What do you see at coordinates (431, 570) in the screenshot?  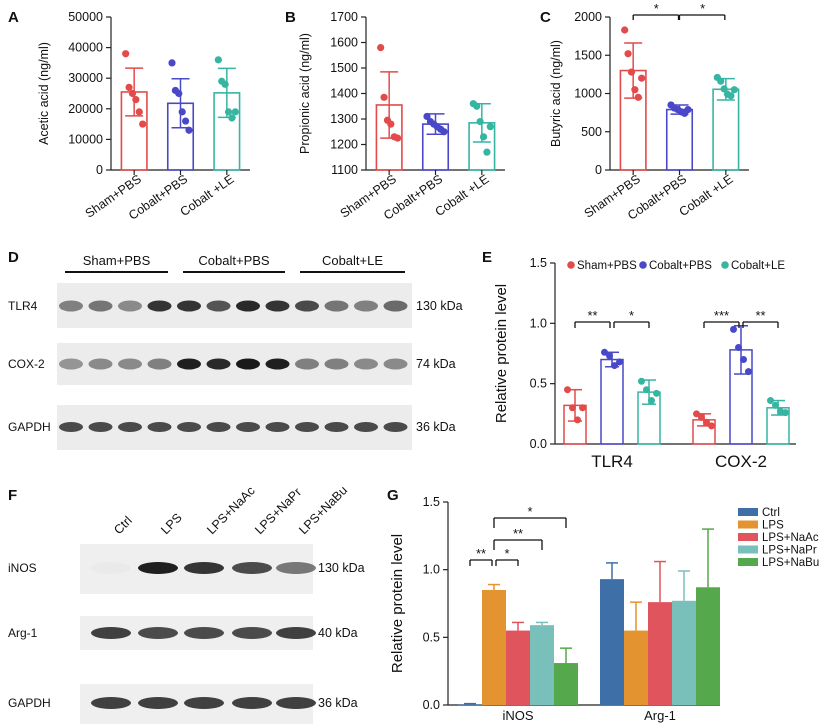 I see `protein-g-y-tick-label: 1.0` at bounding box center [431, 570].